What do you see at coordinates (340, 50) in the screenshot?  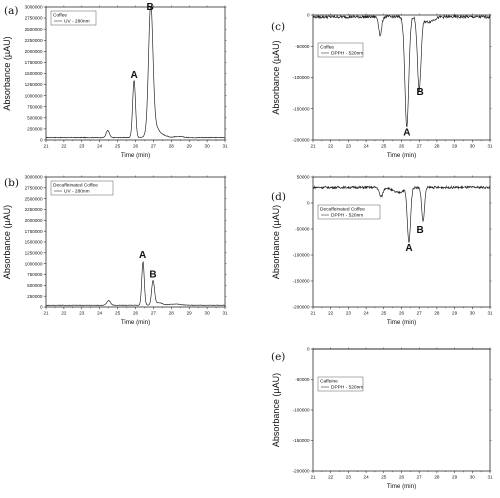 I see `panel-c-legend` at bounding box center [340, 50].